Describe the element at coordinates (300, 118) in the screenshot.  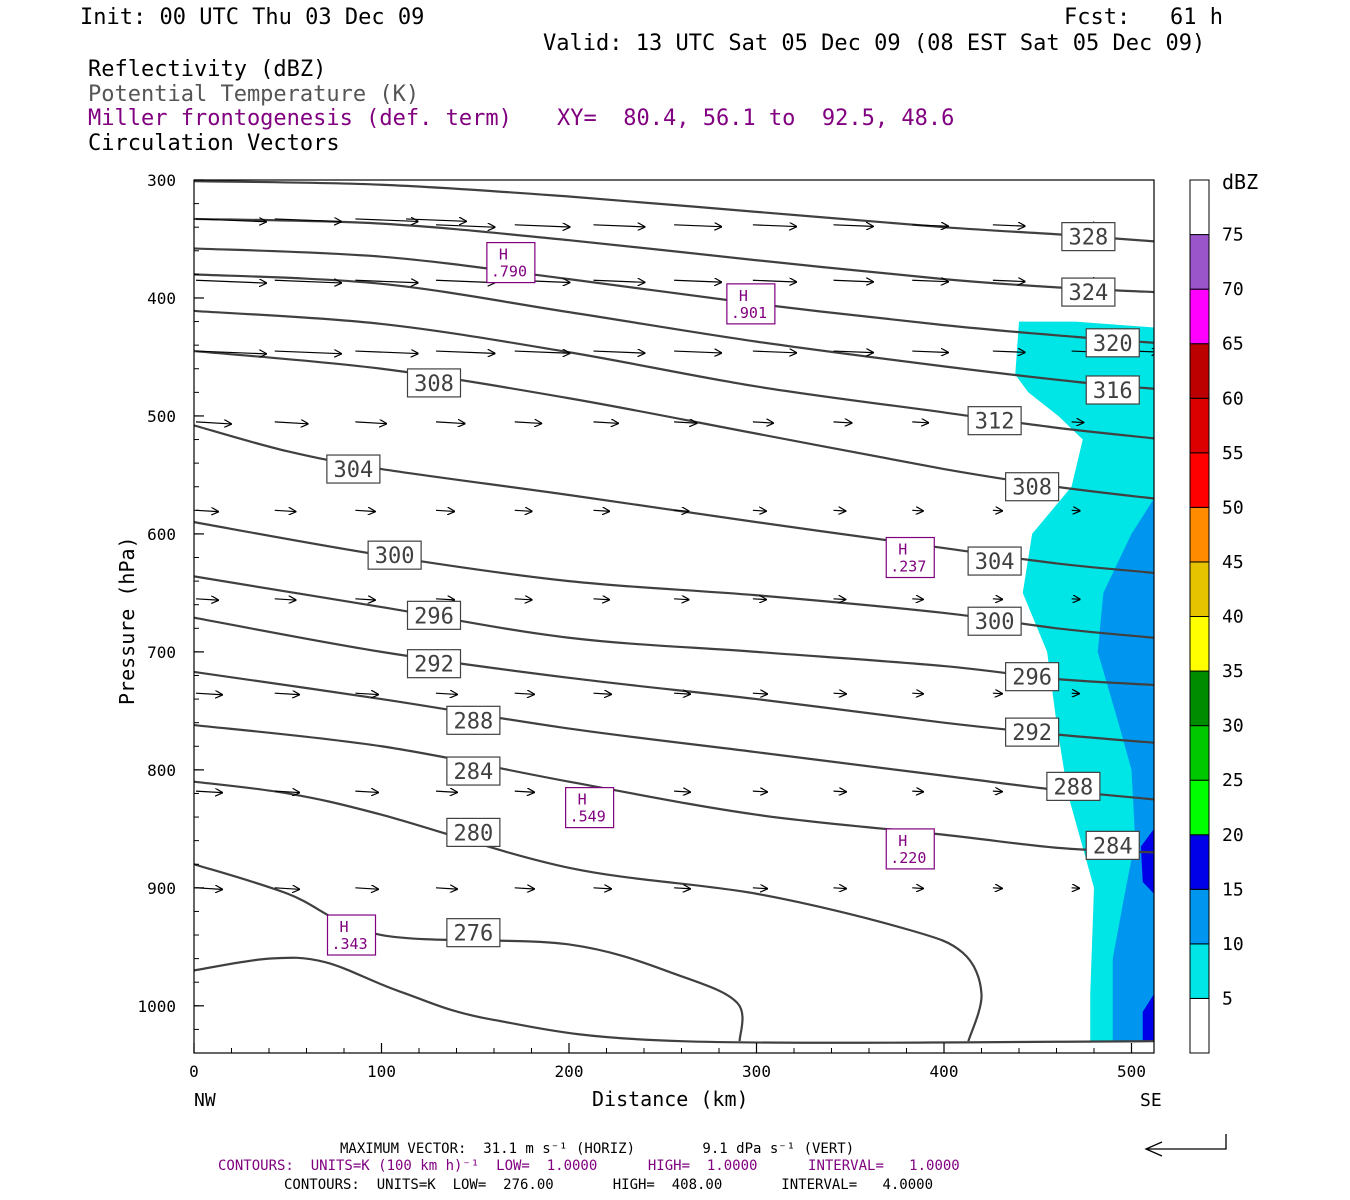
I see `field-frontogenesis: Miller frontogenesis (def. term)` at that location.